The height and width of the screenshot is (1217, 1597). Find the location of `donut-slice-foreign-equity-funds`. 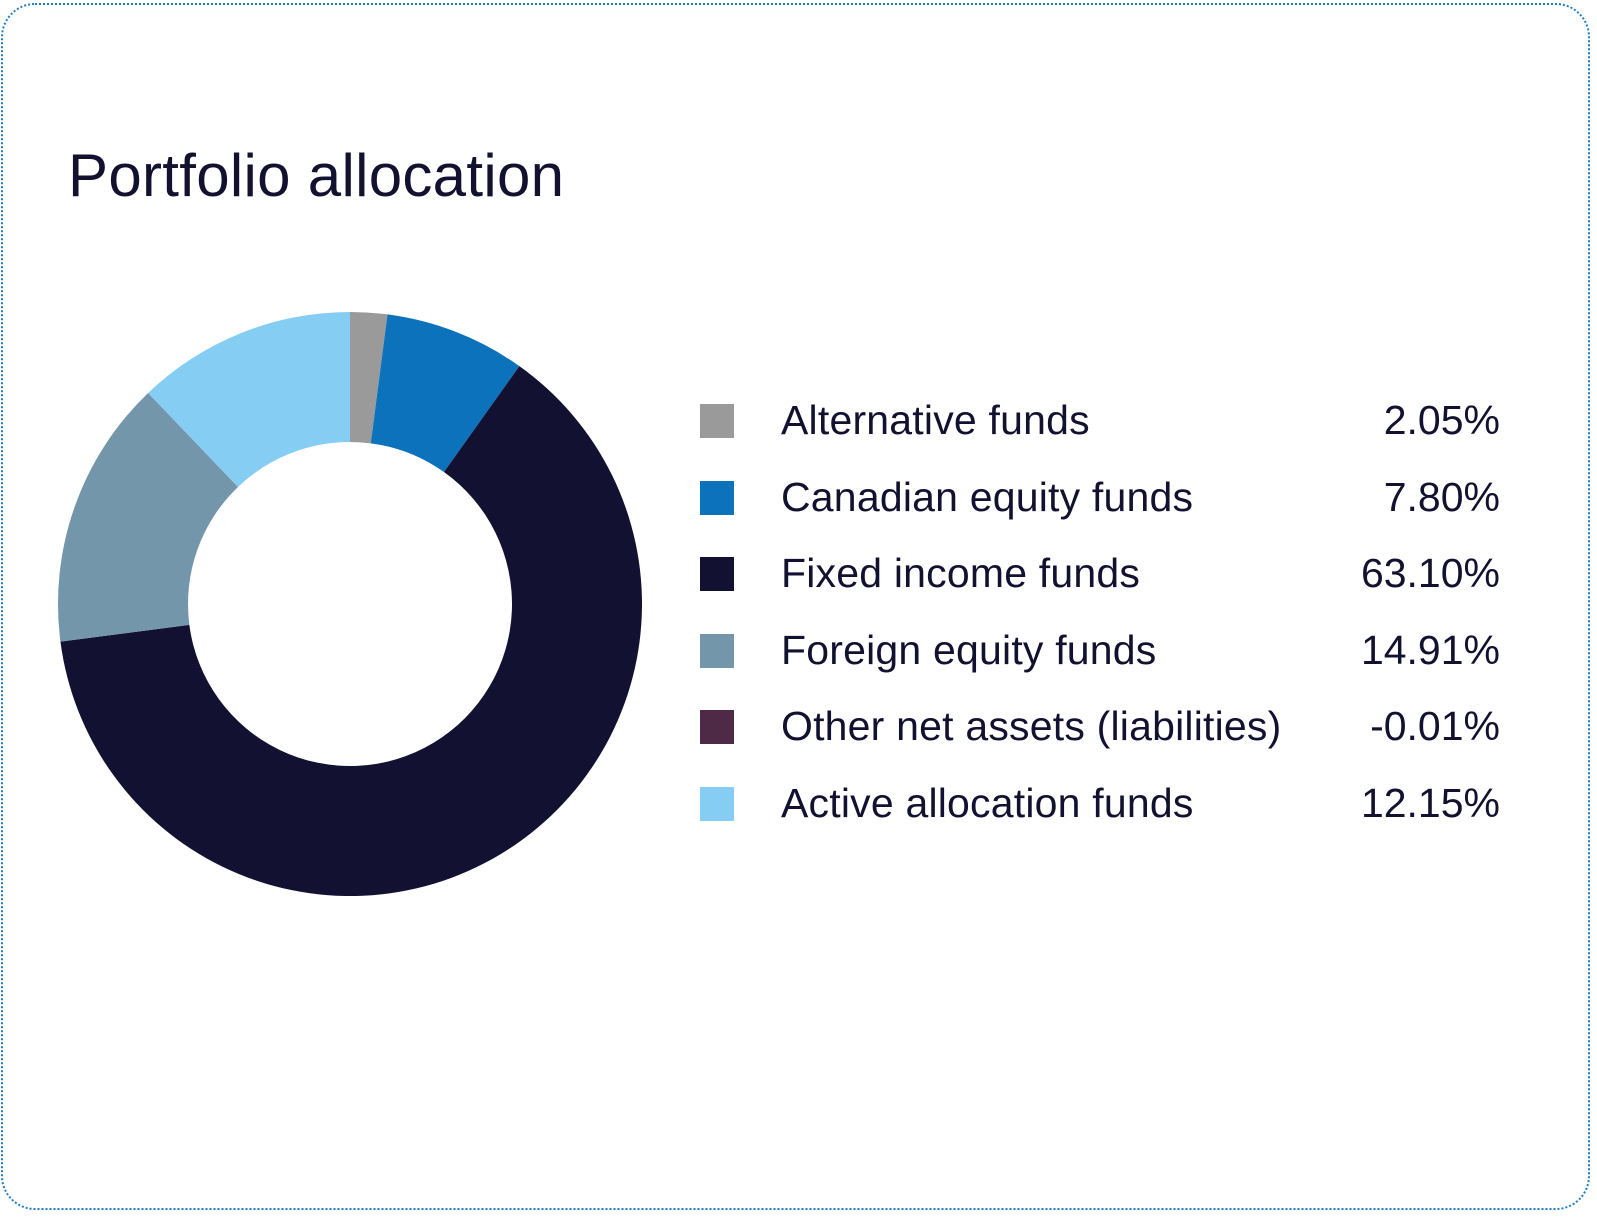

donut-slice-foreign-equity-funds is located at coordinates (148, 517).